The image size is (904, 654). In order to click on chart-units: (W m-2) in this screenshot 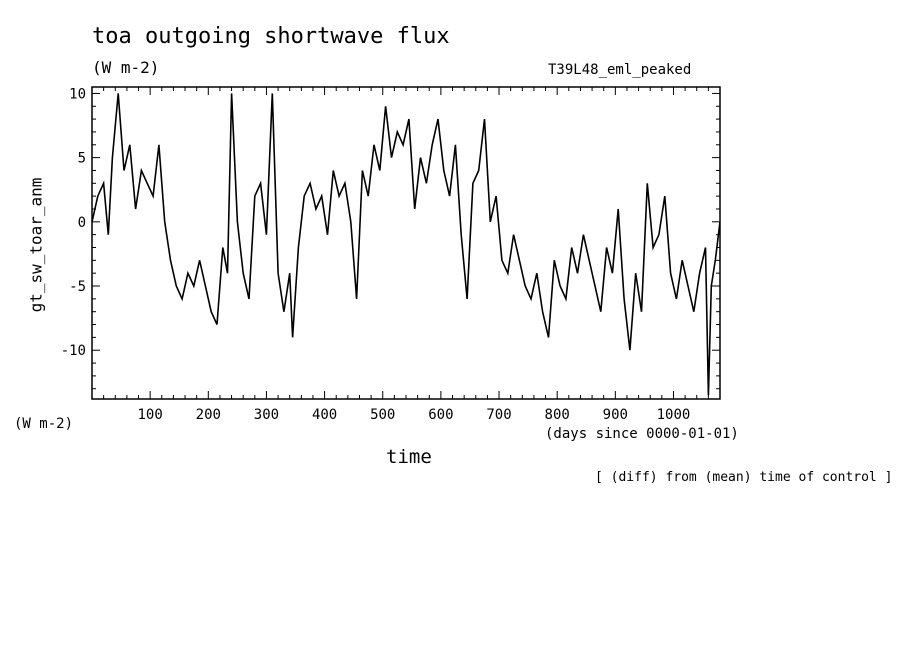, I will do `click(126, 67)`.